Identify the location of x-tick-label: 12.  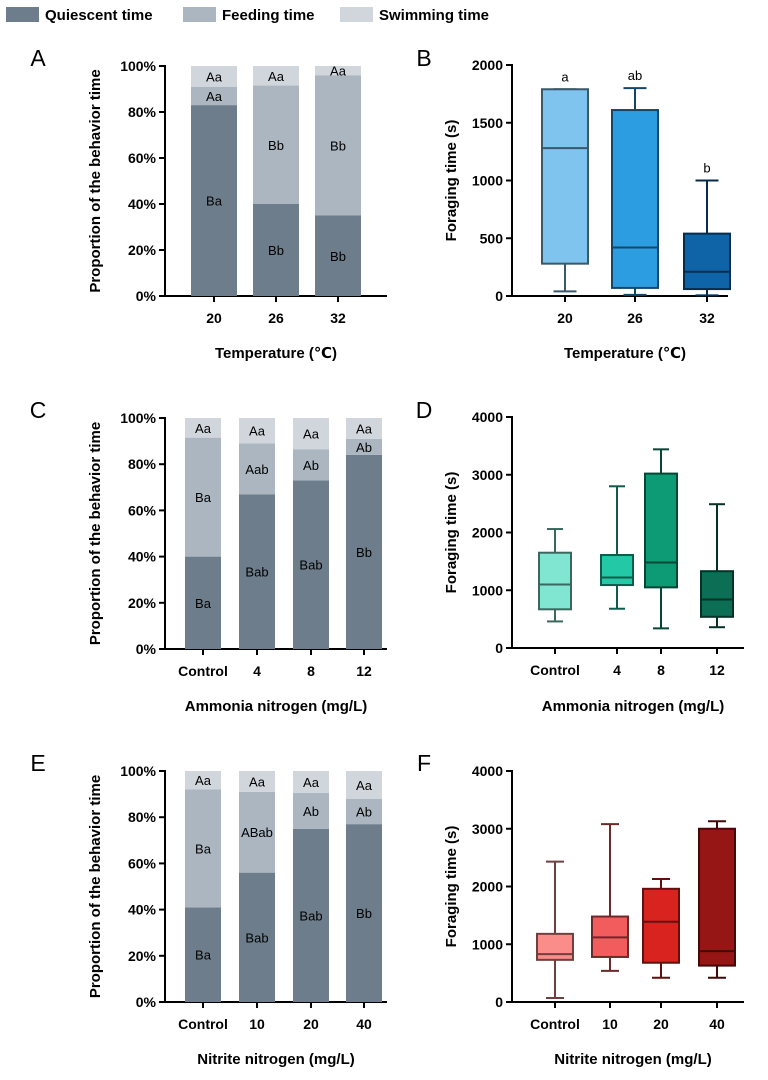
(364, 671).